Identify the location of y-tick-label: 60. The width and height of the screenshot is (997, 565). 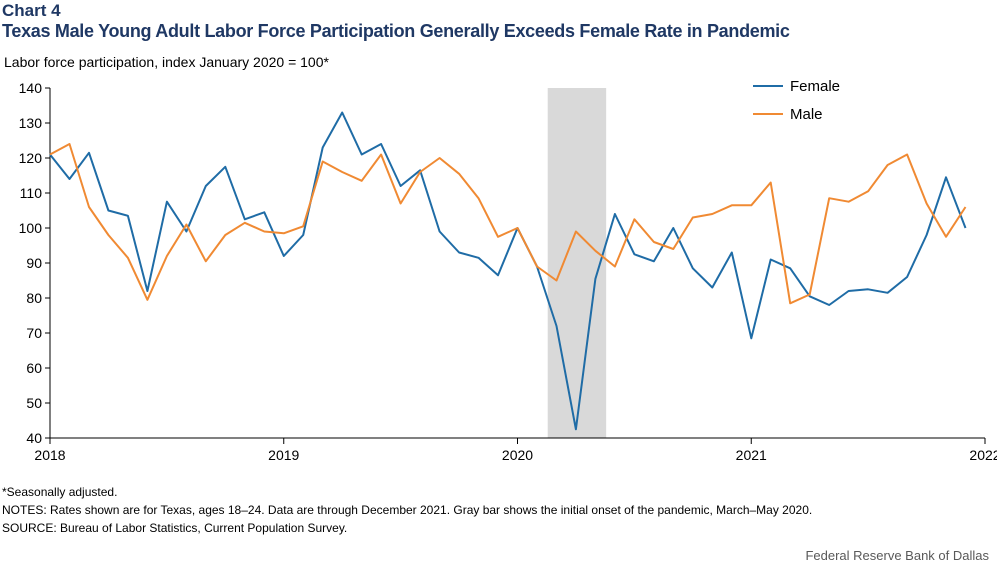
(34, 368).